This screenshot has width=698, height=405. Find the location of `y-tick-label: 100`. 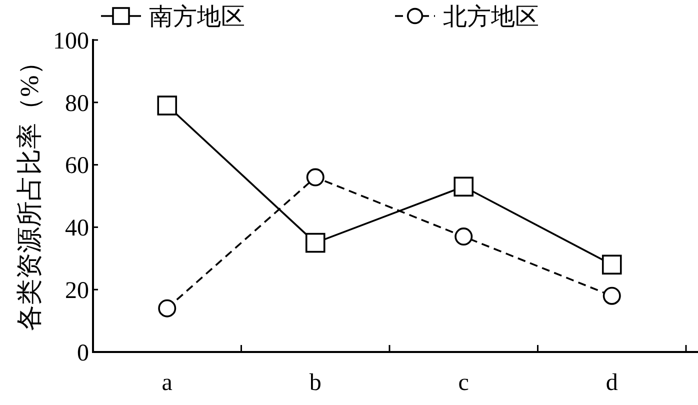

y-tick-label: 100 is located at coordinates (71, 41).